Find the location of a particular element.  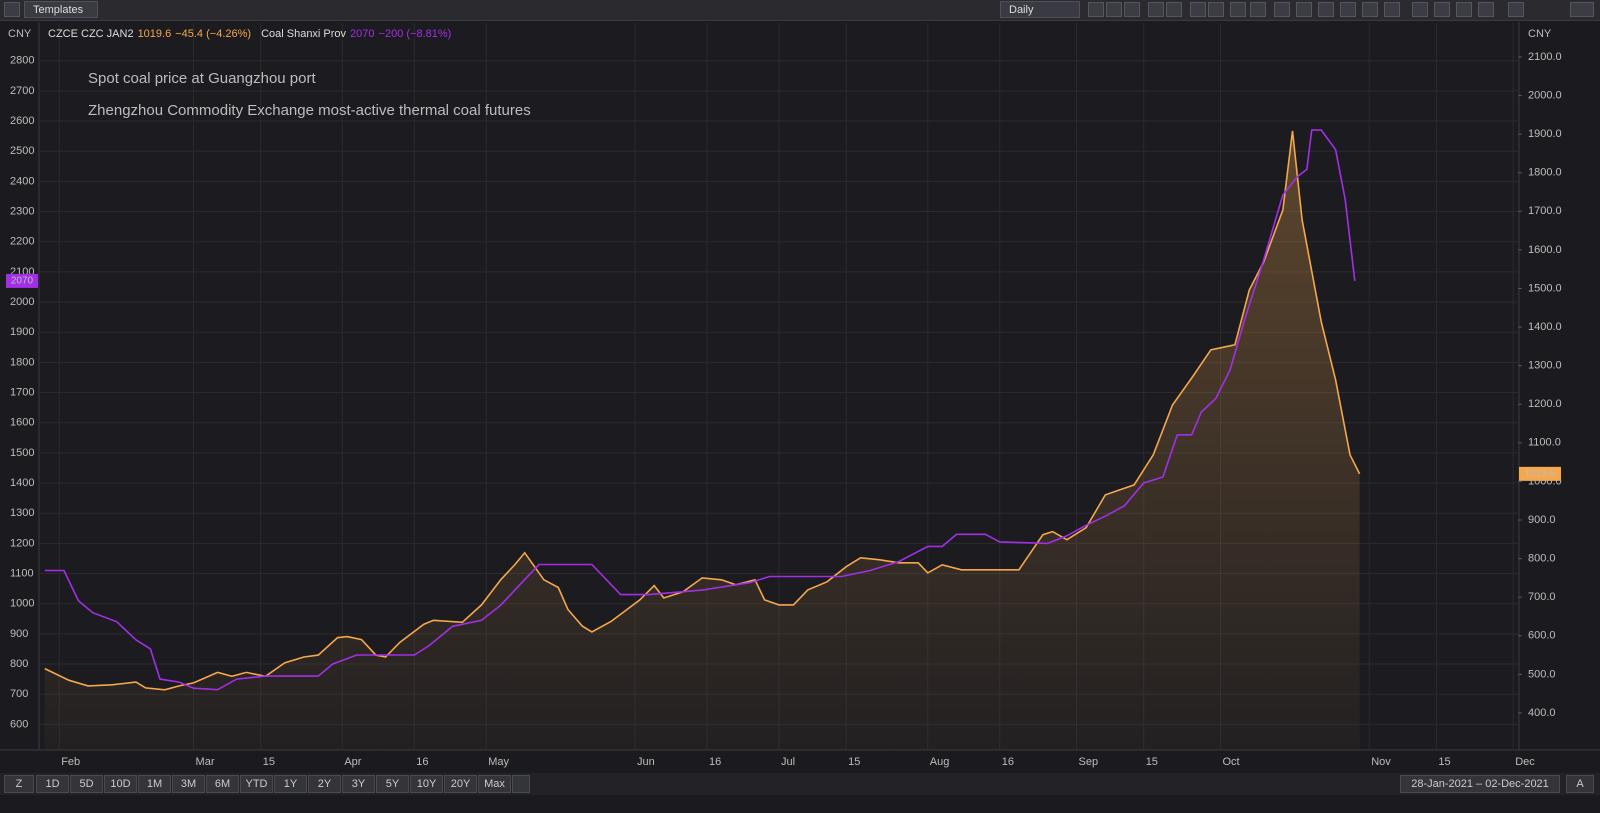

x-tick-label: Dec is located at coordinates (1525, 762).